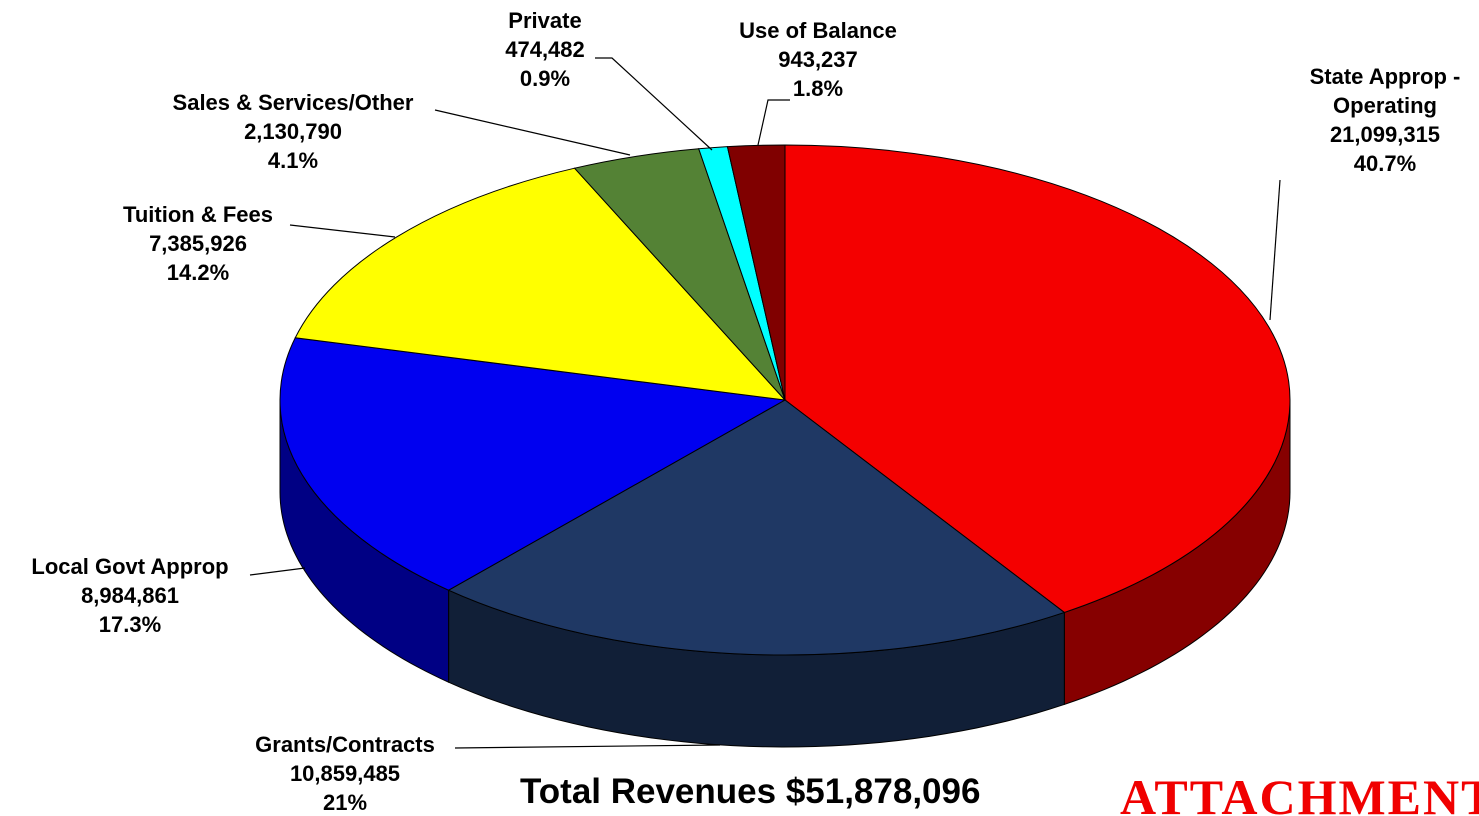  What do you see at coordinates (818, 88) in the screenshot?
I see `slice-value: 1.8%` at bounding box center [818, 88].